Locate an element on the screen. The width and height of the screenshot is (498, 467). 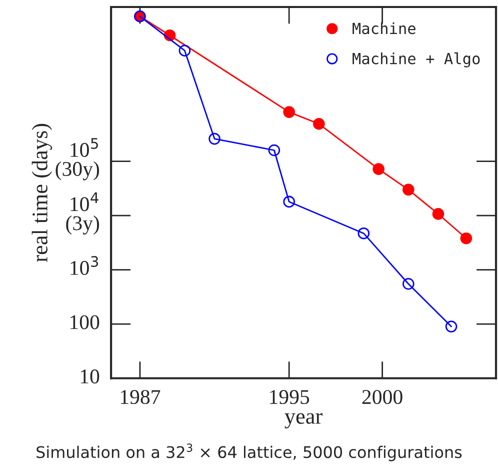
x-tick-label: 1995 is located at coordinates (290, 397).